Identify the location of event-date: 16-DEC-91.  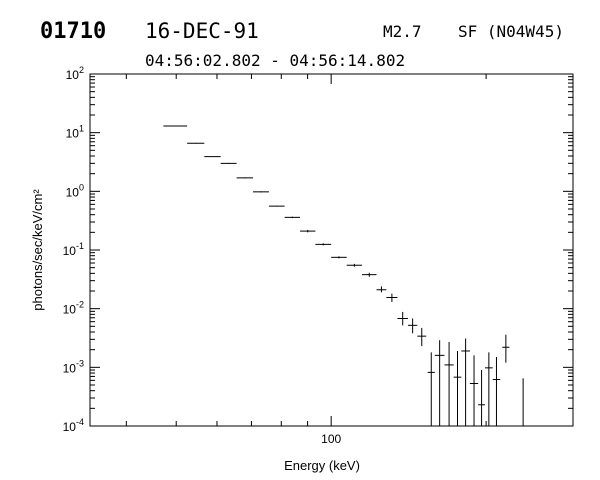
(202, 31).